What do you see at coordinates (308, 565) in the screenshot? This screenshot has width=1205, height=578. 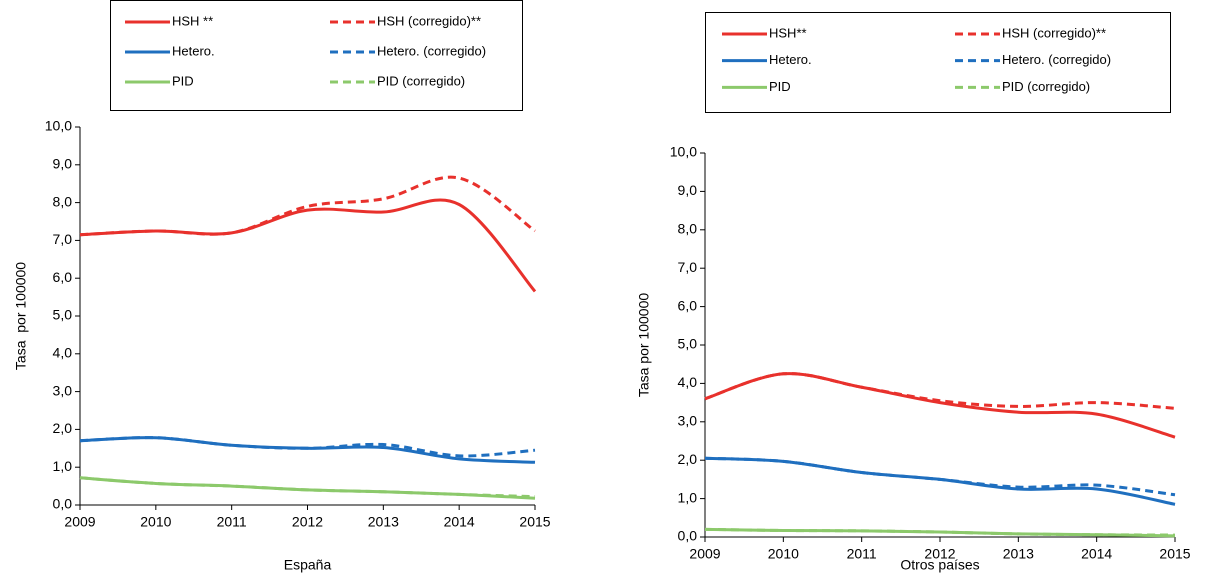 I see `x-axis-title: España` at bounding box center [308, 565].